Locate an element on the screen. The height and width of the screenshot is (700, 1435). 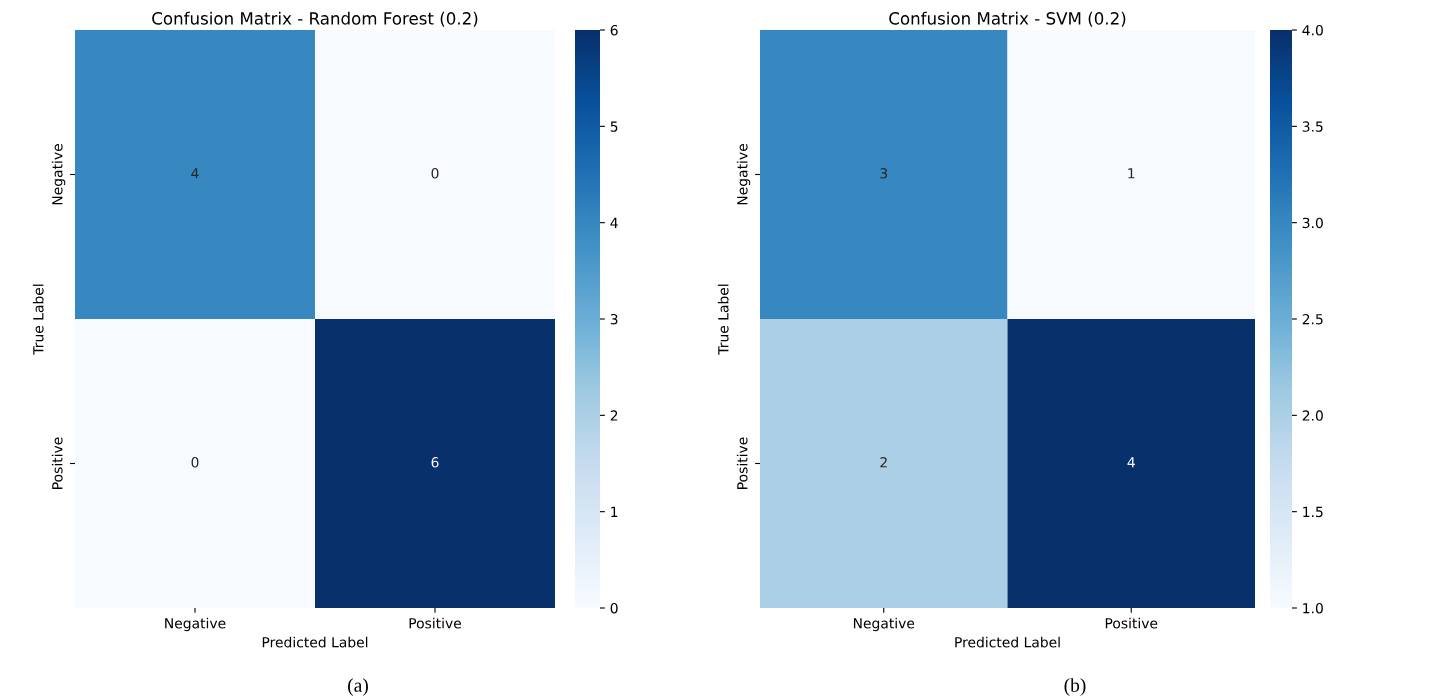
color-bar-label: 4 is located at coordinates (614, 222).